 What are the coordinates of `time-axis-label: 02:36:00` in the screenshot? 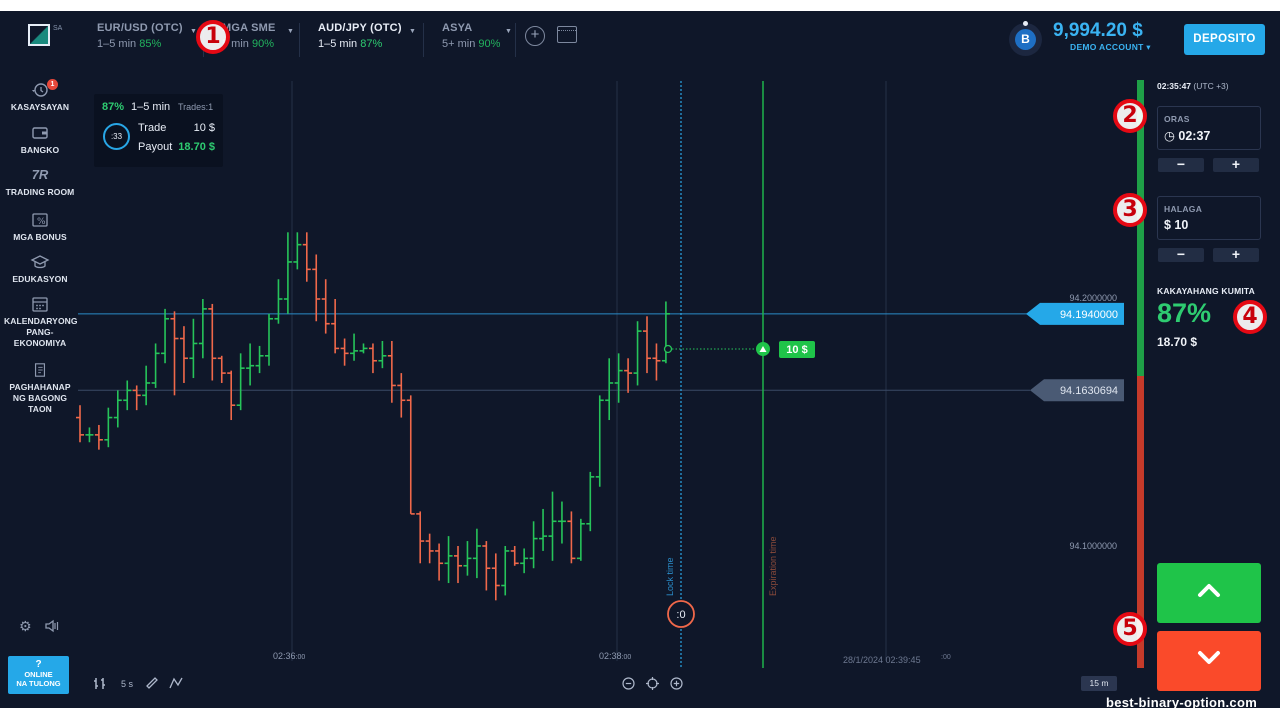 It's located at (289, 656).